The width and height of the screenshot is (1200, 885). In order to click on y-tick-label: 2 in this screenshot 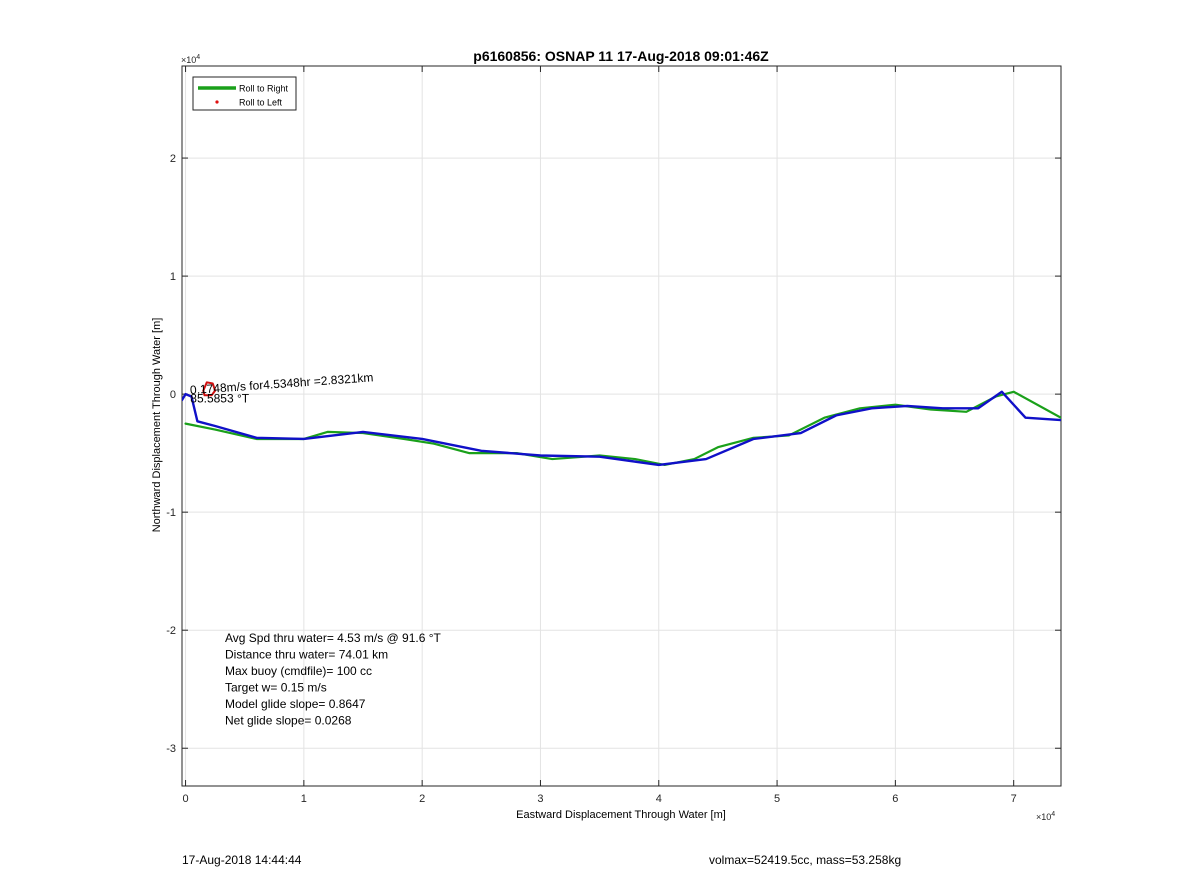, I will do `click(173, 159)`.